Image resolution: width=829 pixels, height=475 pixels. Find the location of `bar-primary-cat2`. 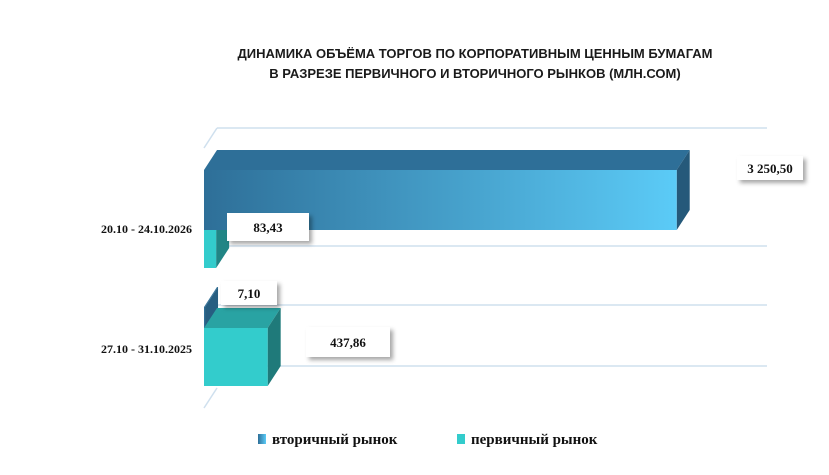

bar-primary-cat2 is located at coordinates (242, 347).